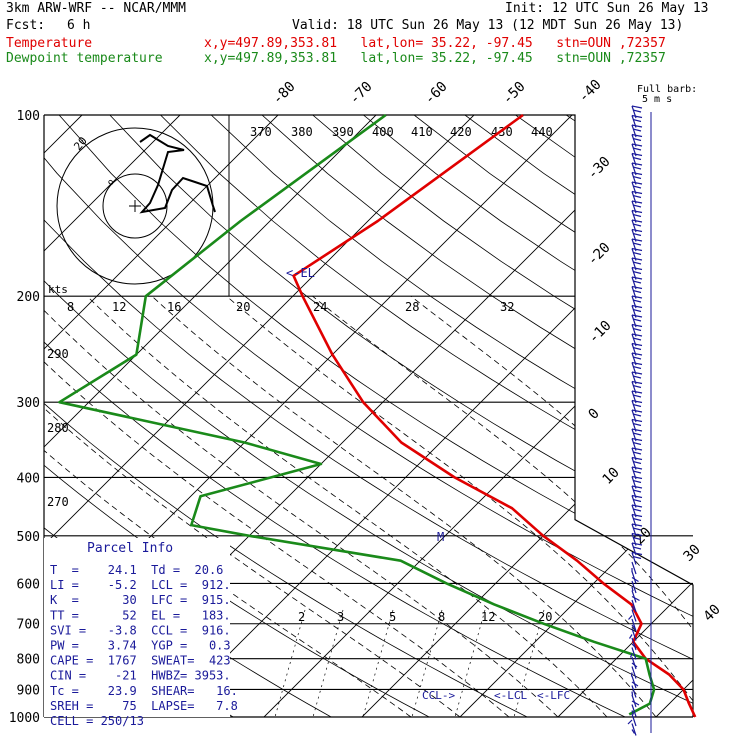 This screenshot has height=740, width=740. What do you see at coordinates (488, 617) in the screenshot?
I see `mixing-ratio-label: 12` at bounding box center [488, 617].